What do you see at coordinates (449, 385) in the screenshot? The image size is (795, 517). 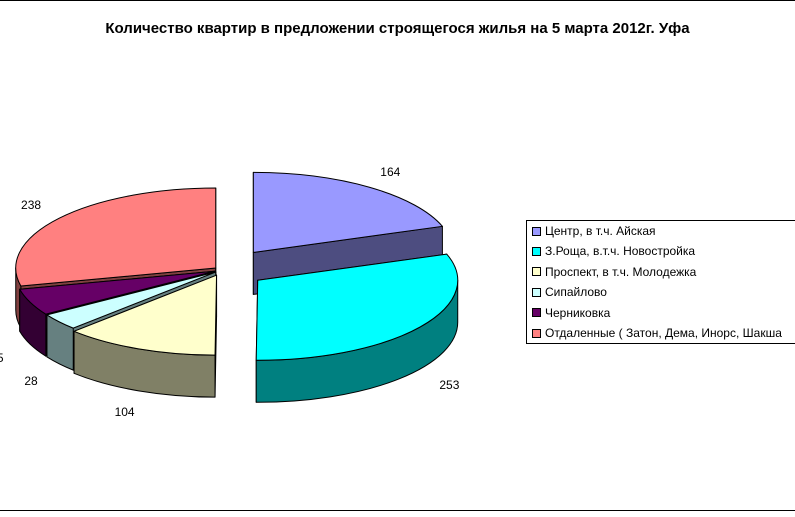 I see `data-label-1: 253` at bounding box center [449, 385].